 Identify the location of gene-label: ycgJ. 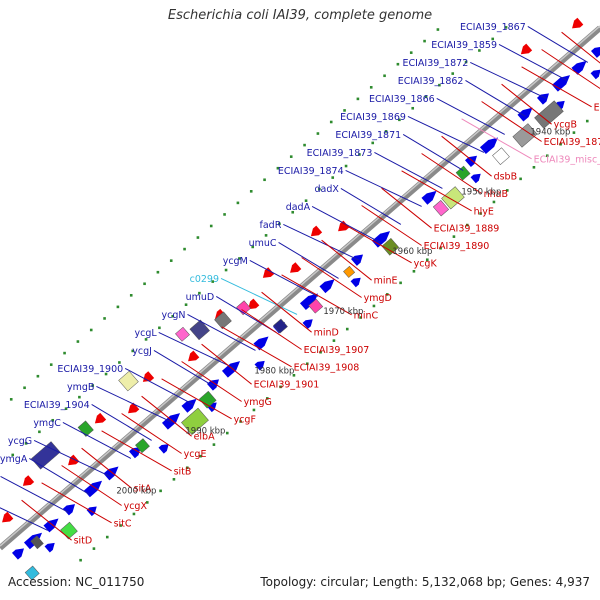
(142, 351).